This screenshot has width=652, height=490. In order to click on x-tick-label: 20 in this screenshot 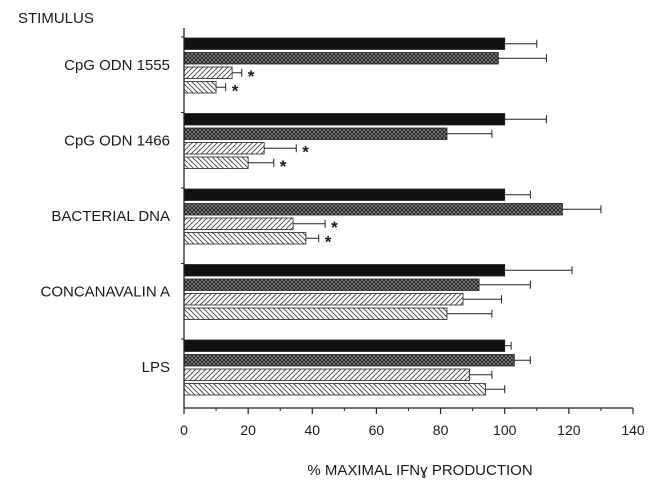, I will do `click(248, 430)`.